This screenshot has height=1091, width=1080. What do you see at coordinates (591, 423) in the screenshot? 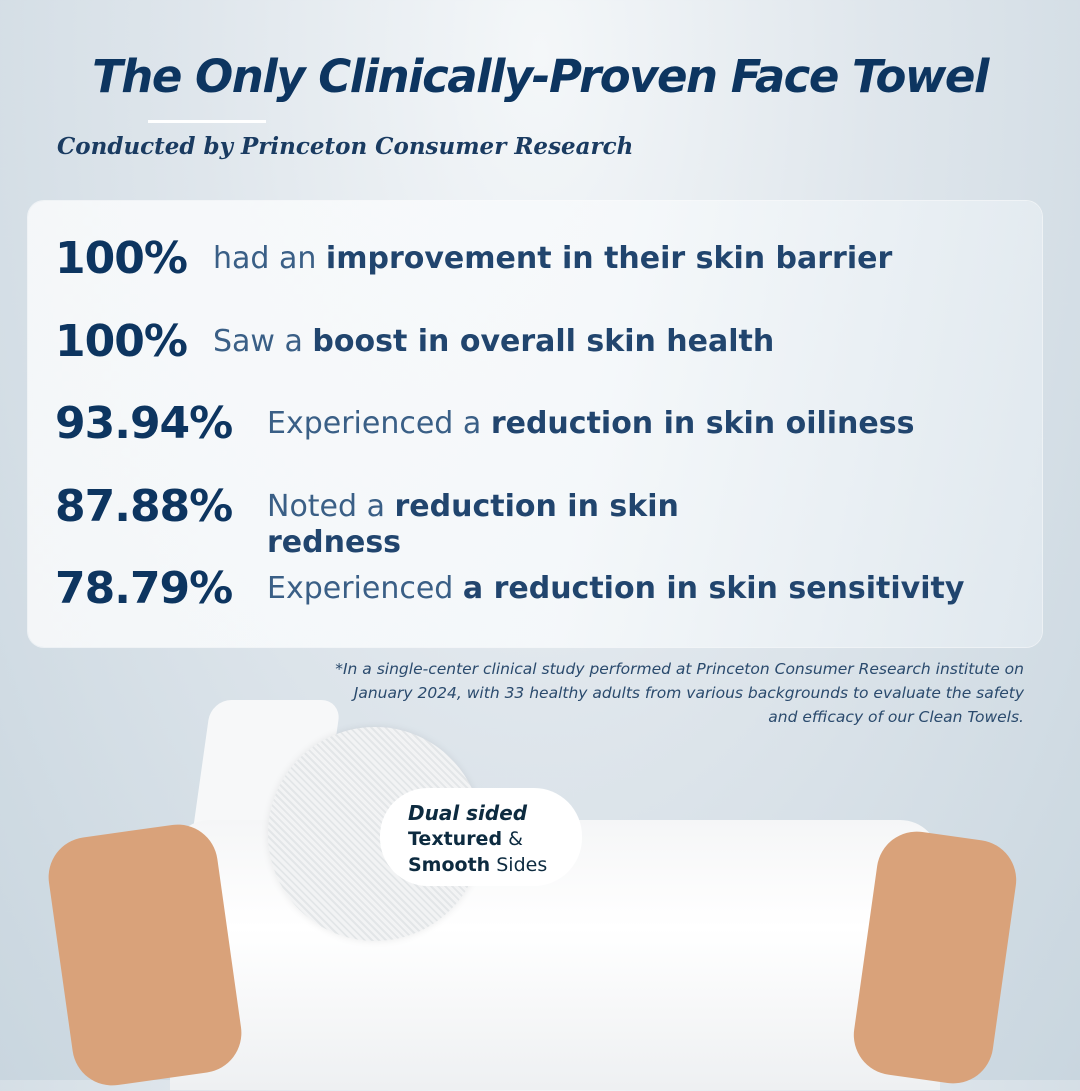
I see `stat-description: Experienced a reduction in skin oiliness` at bounding box center [591, 423].